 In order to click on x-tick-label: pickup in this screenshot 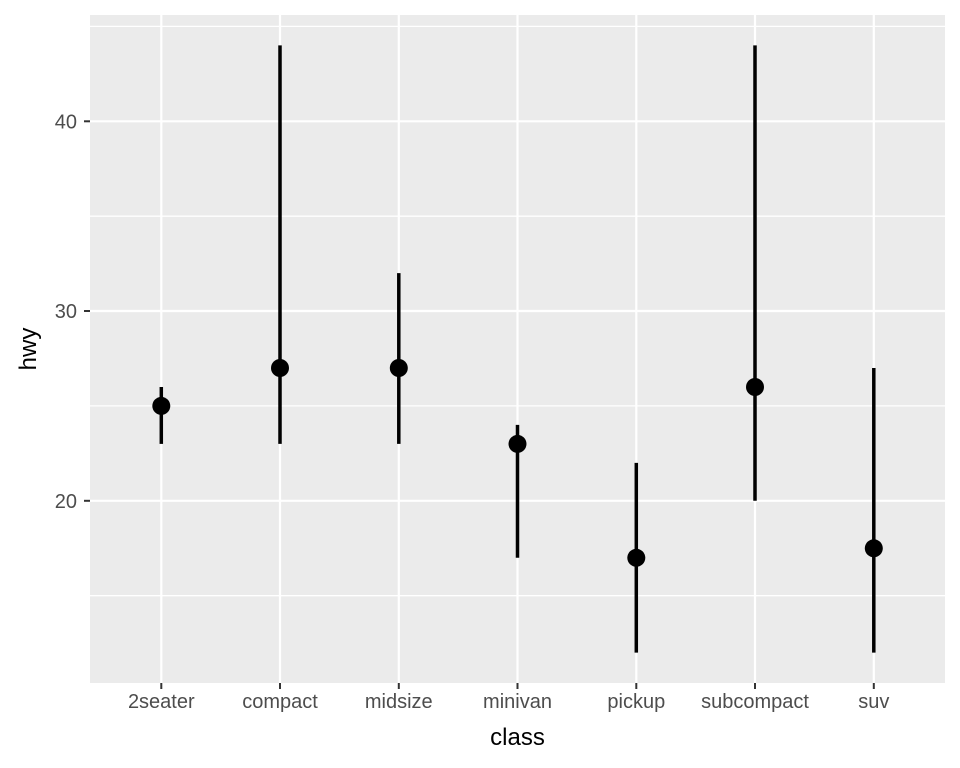, I will do `click(636, 702)`.